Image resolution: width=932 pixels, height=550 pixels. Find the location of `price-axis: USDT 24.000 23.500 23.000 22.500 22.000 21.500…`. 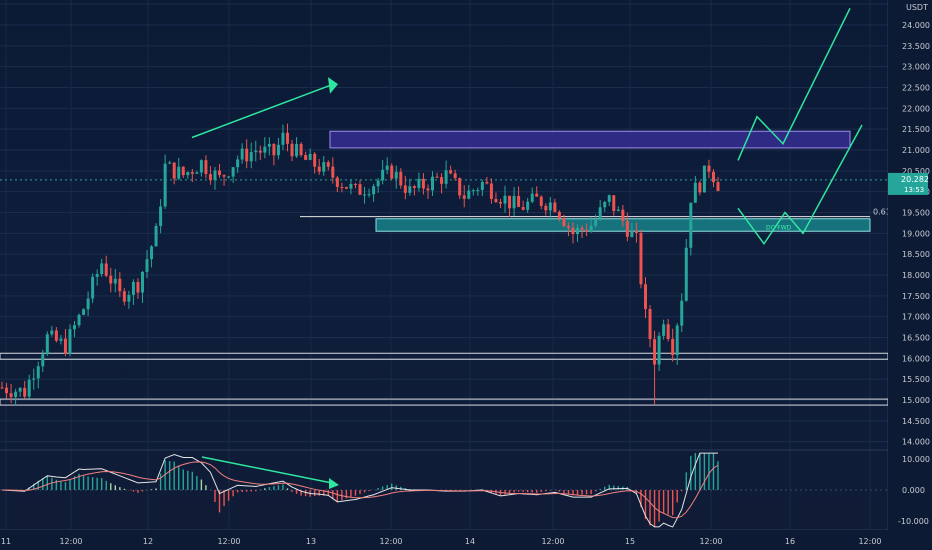

price-axis: USDT 24.000 23.500 23.000 22.500 22.000 21.500… is located at coordinates (910, 275).